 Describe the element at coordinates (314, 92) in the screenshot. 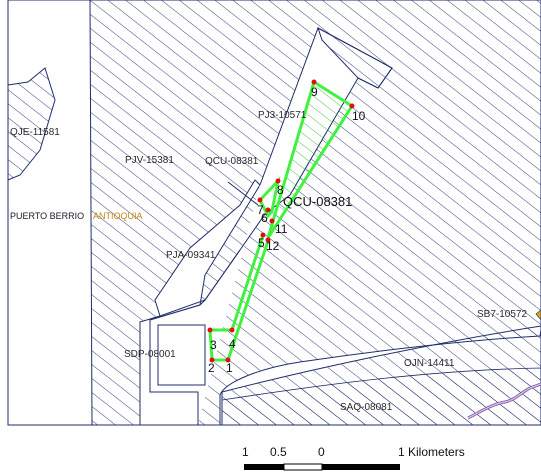

I see `vertex-label-9: 9` at that location.